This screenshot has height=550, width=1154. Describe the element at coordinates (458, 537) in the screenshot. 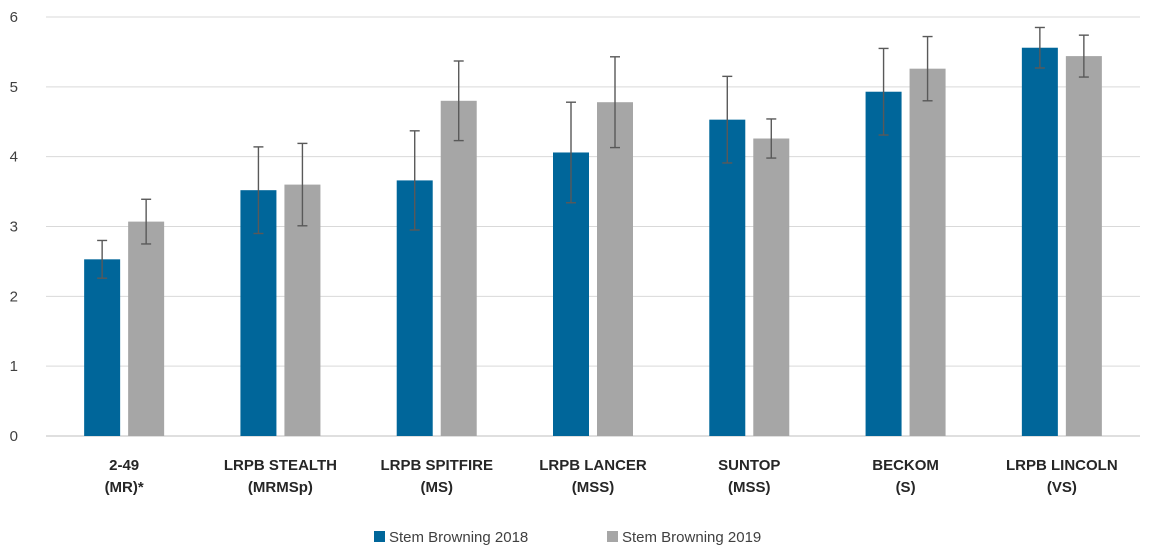

I see `legend-label: Stem Browning 2018` at that location.